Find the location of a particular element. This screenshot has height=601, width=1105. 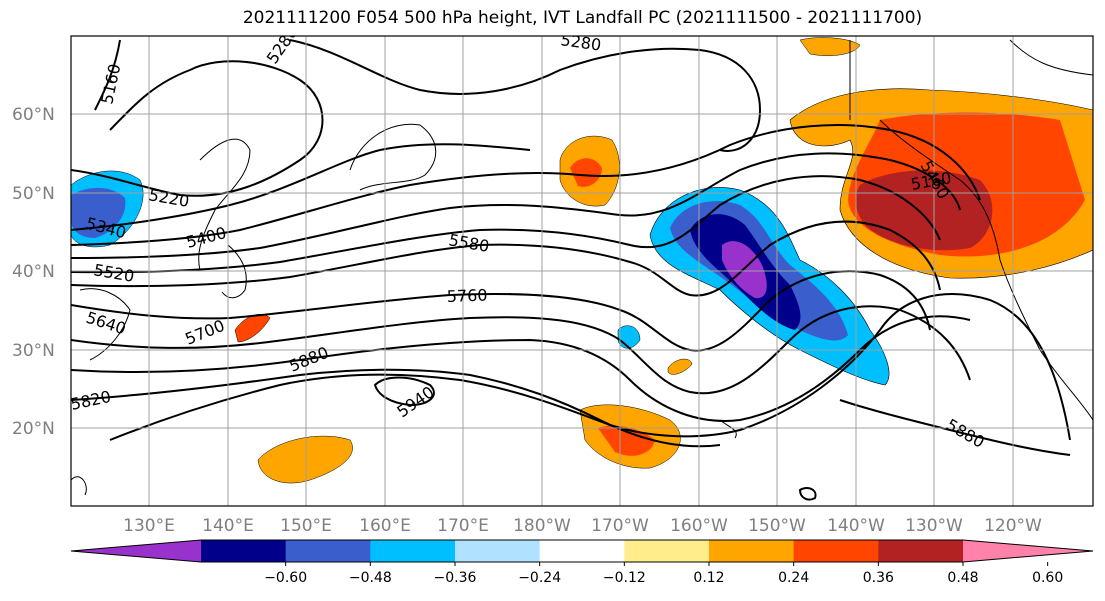

colorbar-tick-label: −0.12 is located at coordinates (624, 578).